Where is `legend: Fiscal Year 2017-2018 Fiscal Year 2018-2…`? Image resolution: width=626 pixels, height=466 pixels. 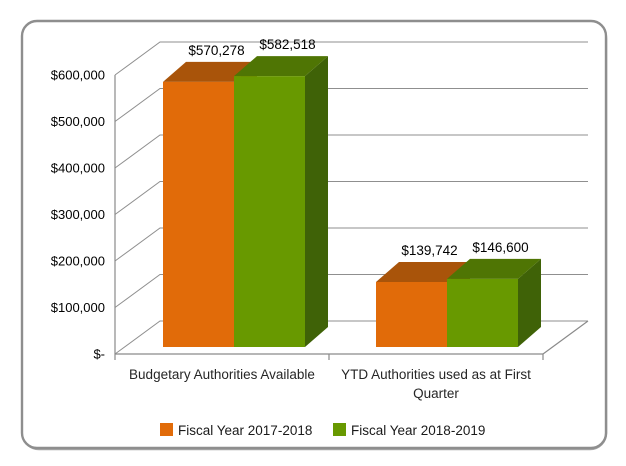 legend: Fiscal Year 2017-2018 Fiscal Year 2018-2… is located at coordinates (322, 430).